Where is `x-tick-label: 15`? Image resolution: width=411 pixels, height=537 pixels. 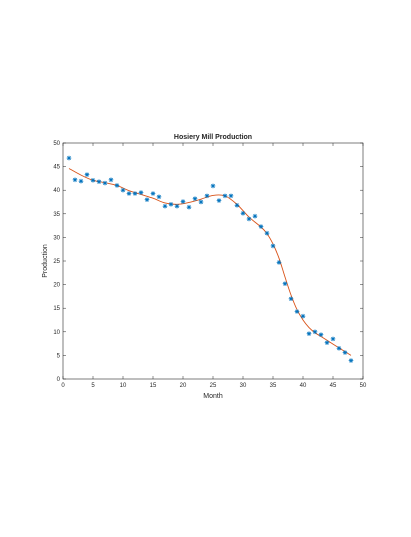
x-tick-label: 15 is located at coordinates (153, 386).